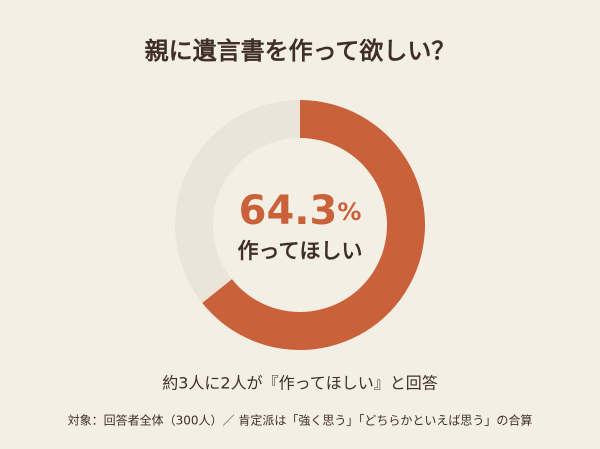 The height and width of the screenshot is (449, 600). I want to click on donut-segment, so click(237, 201).